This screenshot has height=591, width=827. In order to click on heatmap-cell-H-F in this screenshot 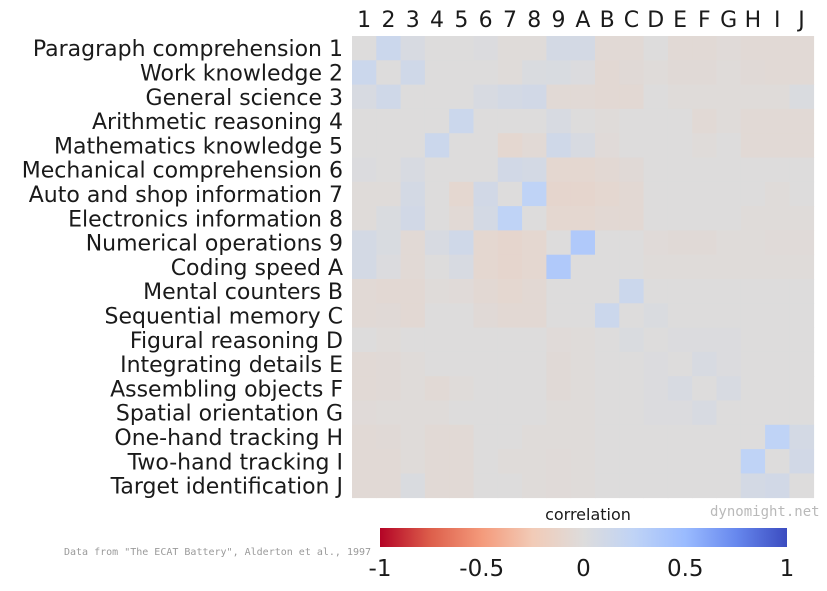, I will do `click(704, 437)`.